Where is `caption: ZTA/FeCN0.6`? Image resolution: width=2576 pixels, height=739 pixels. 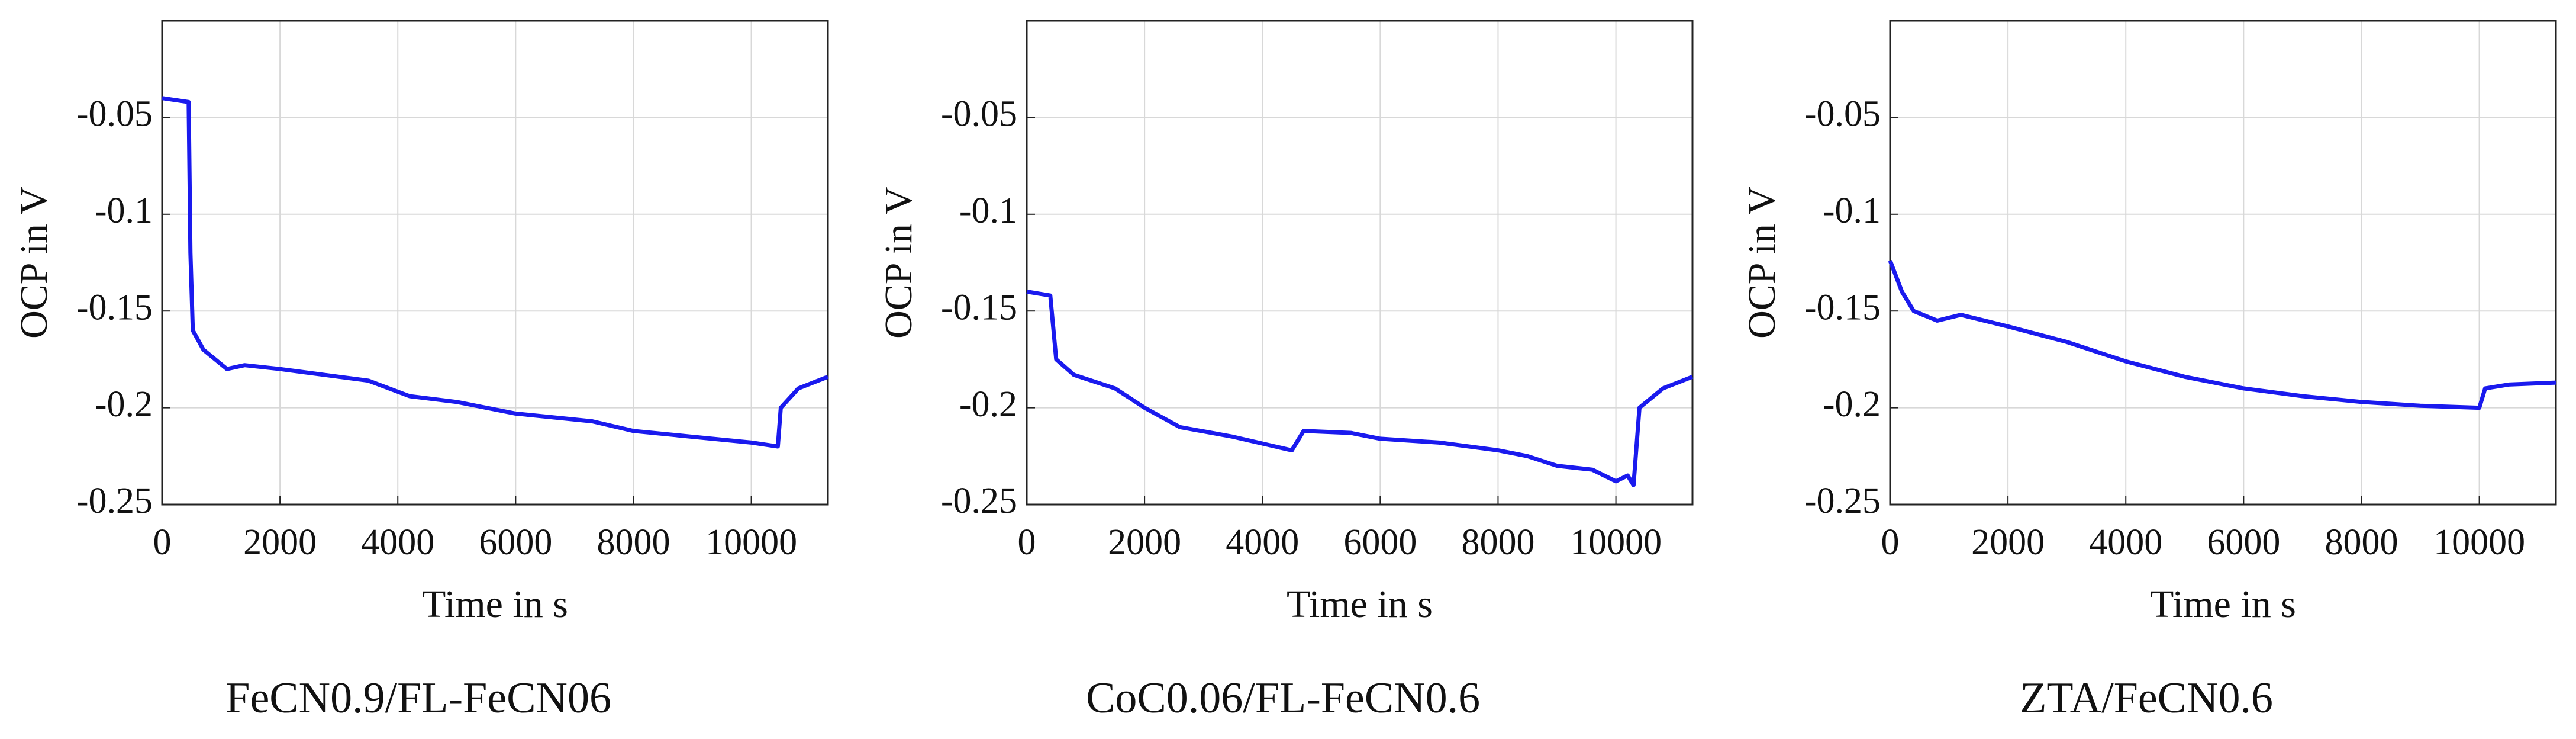 caption: ZTA/FeCN0.6 is located at coordinates (2146, 698).